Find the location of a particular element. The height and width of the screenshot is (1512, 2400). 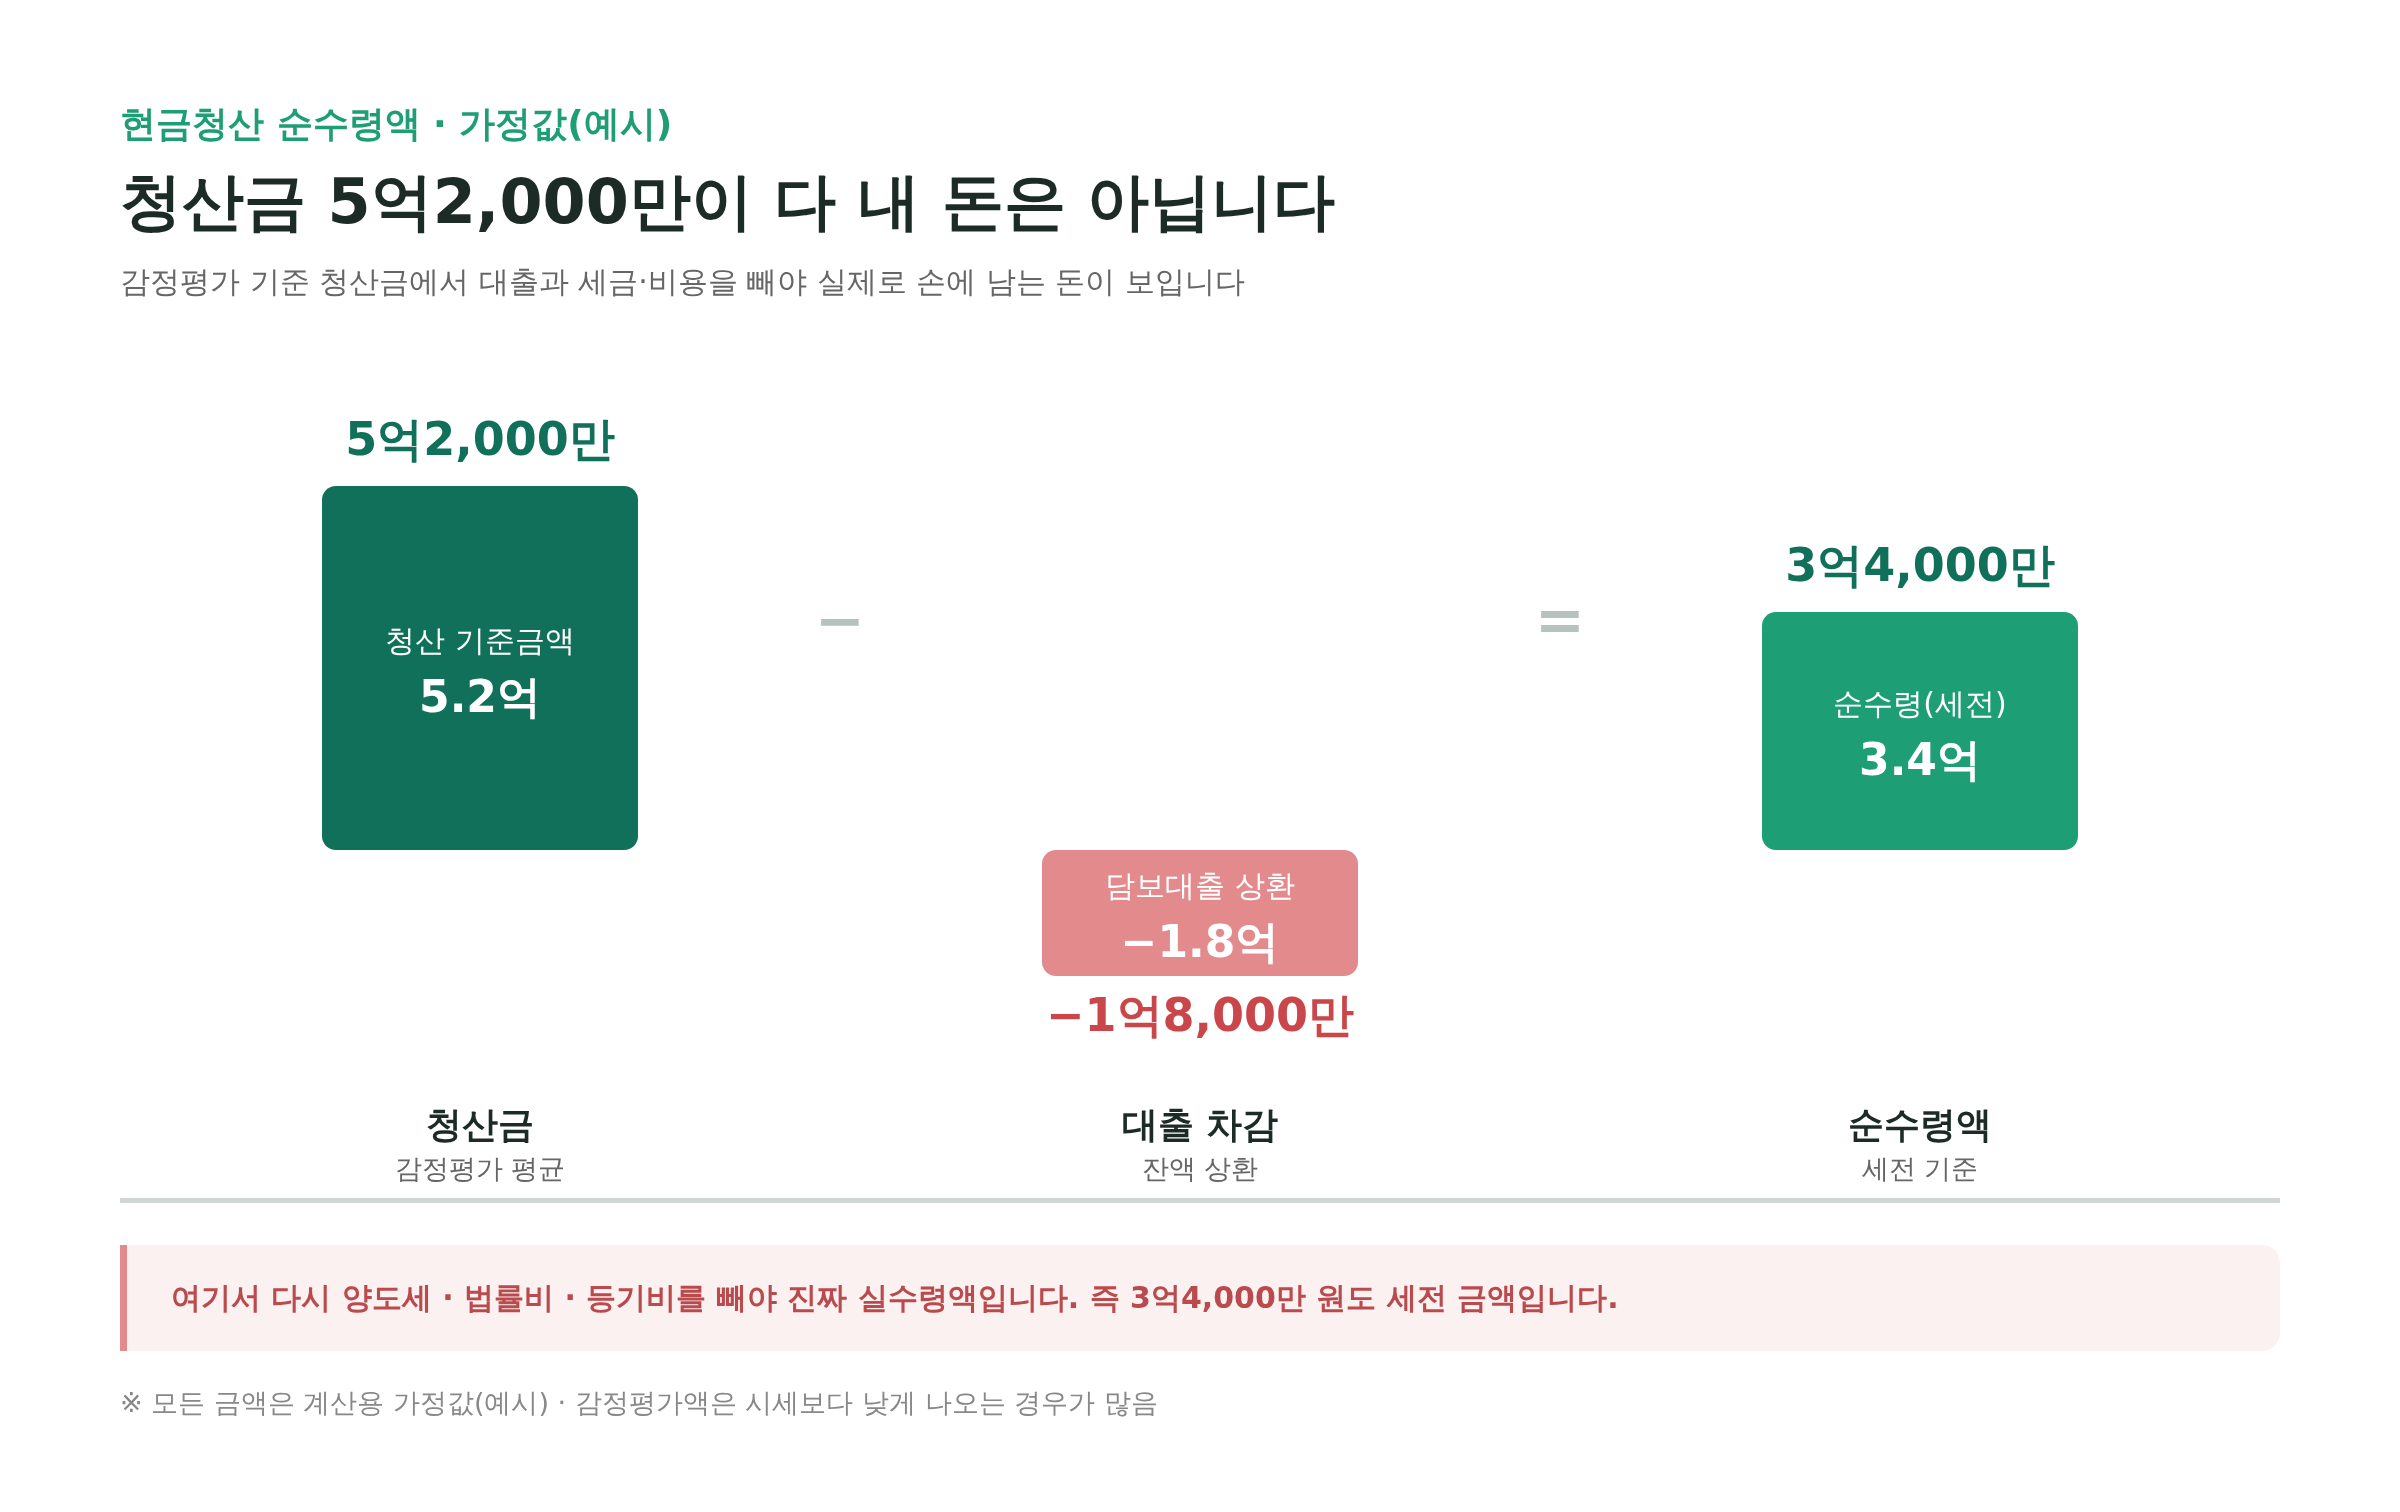

text: 세전 기준 is located at coordinates (1920, 1168).